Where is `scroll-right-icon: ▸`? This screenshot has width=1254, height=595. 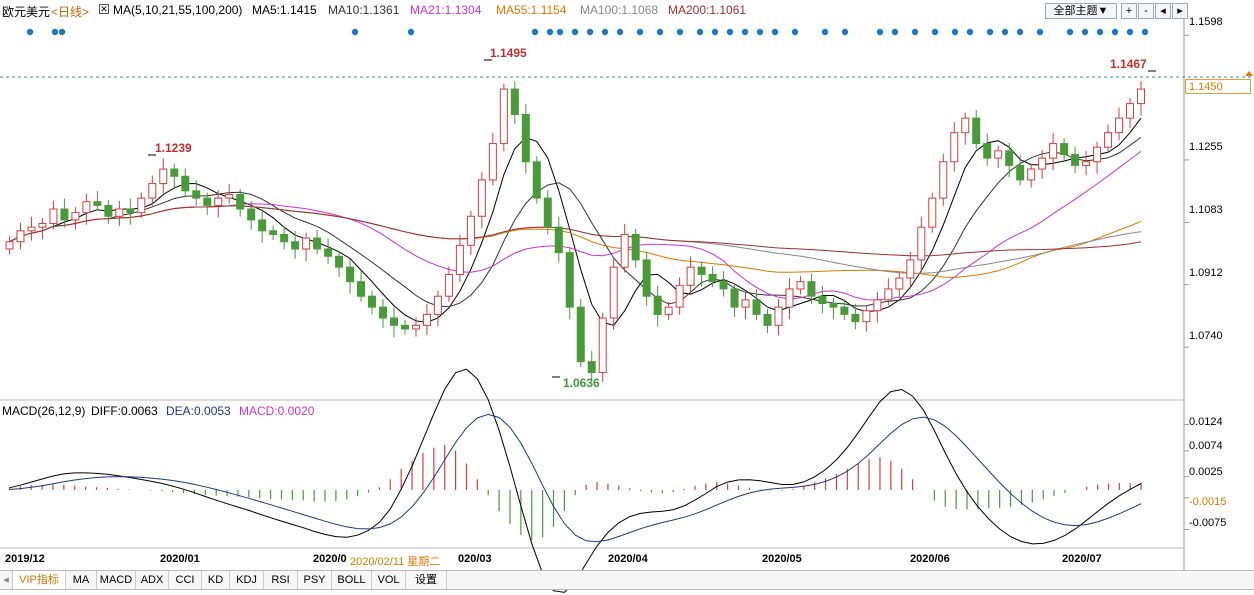 scroll-right-icon: ▸ is located at coordinates (1180, 11).